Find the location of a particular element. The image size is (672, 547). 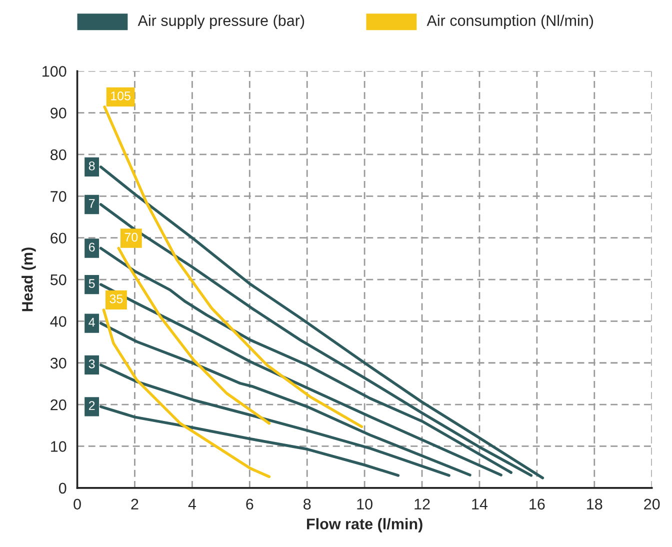

y-tick-label: 20 is located at coordinates (58, 404).